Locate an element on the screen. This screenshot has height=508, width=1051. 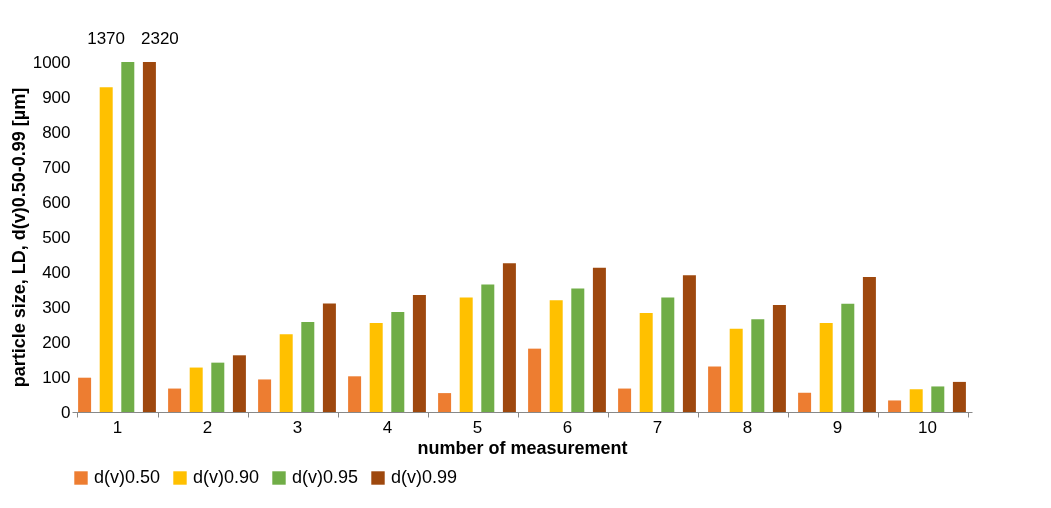
annotation: 1370 is located at coordinates (106, 38).